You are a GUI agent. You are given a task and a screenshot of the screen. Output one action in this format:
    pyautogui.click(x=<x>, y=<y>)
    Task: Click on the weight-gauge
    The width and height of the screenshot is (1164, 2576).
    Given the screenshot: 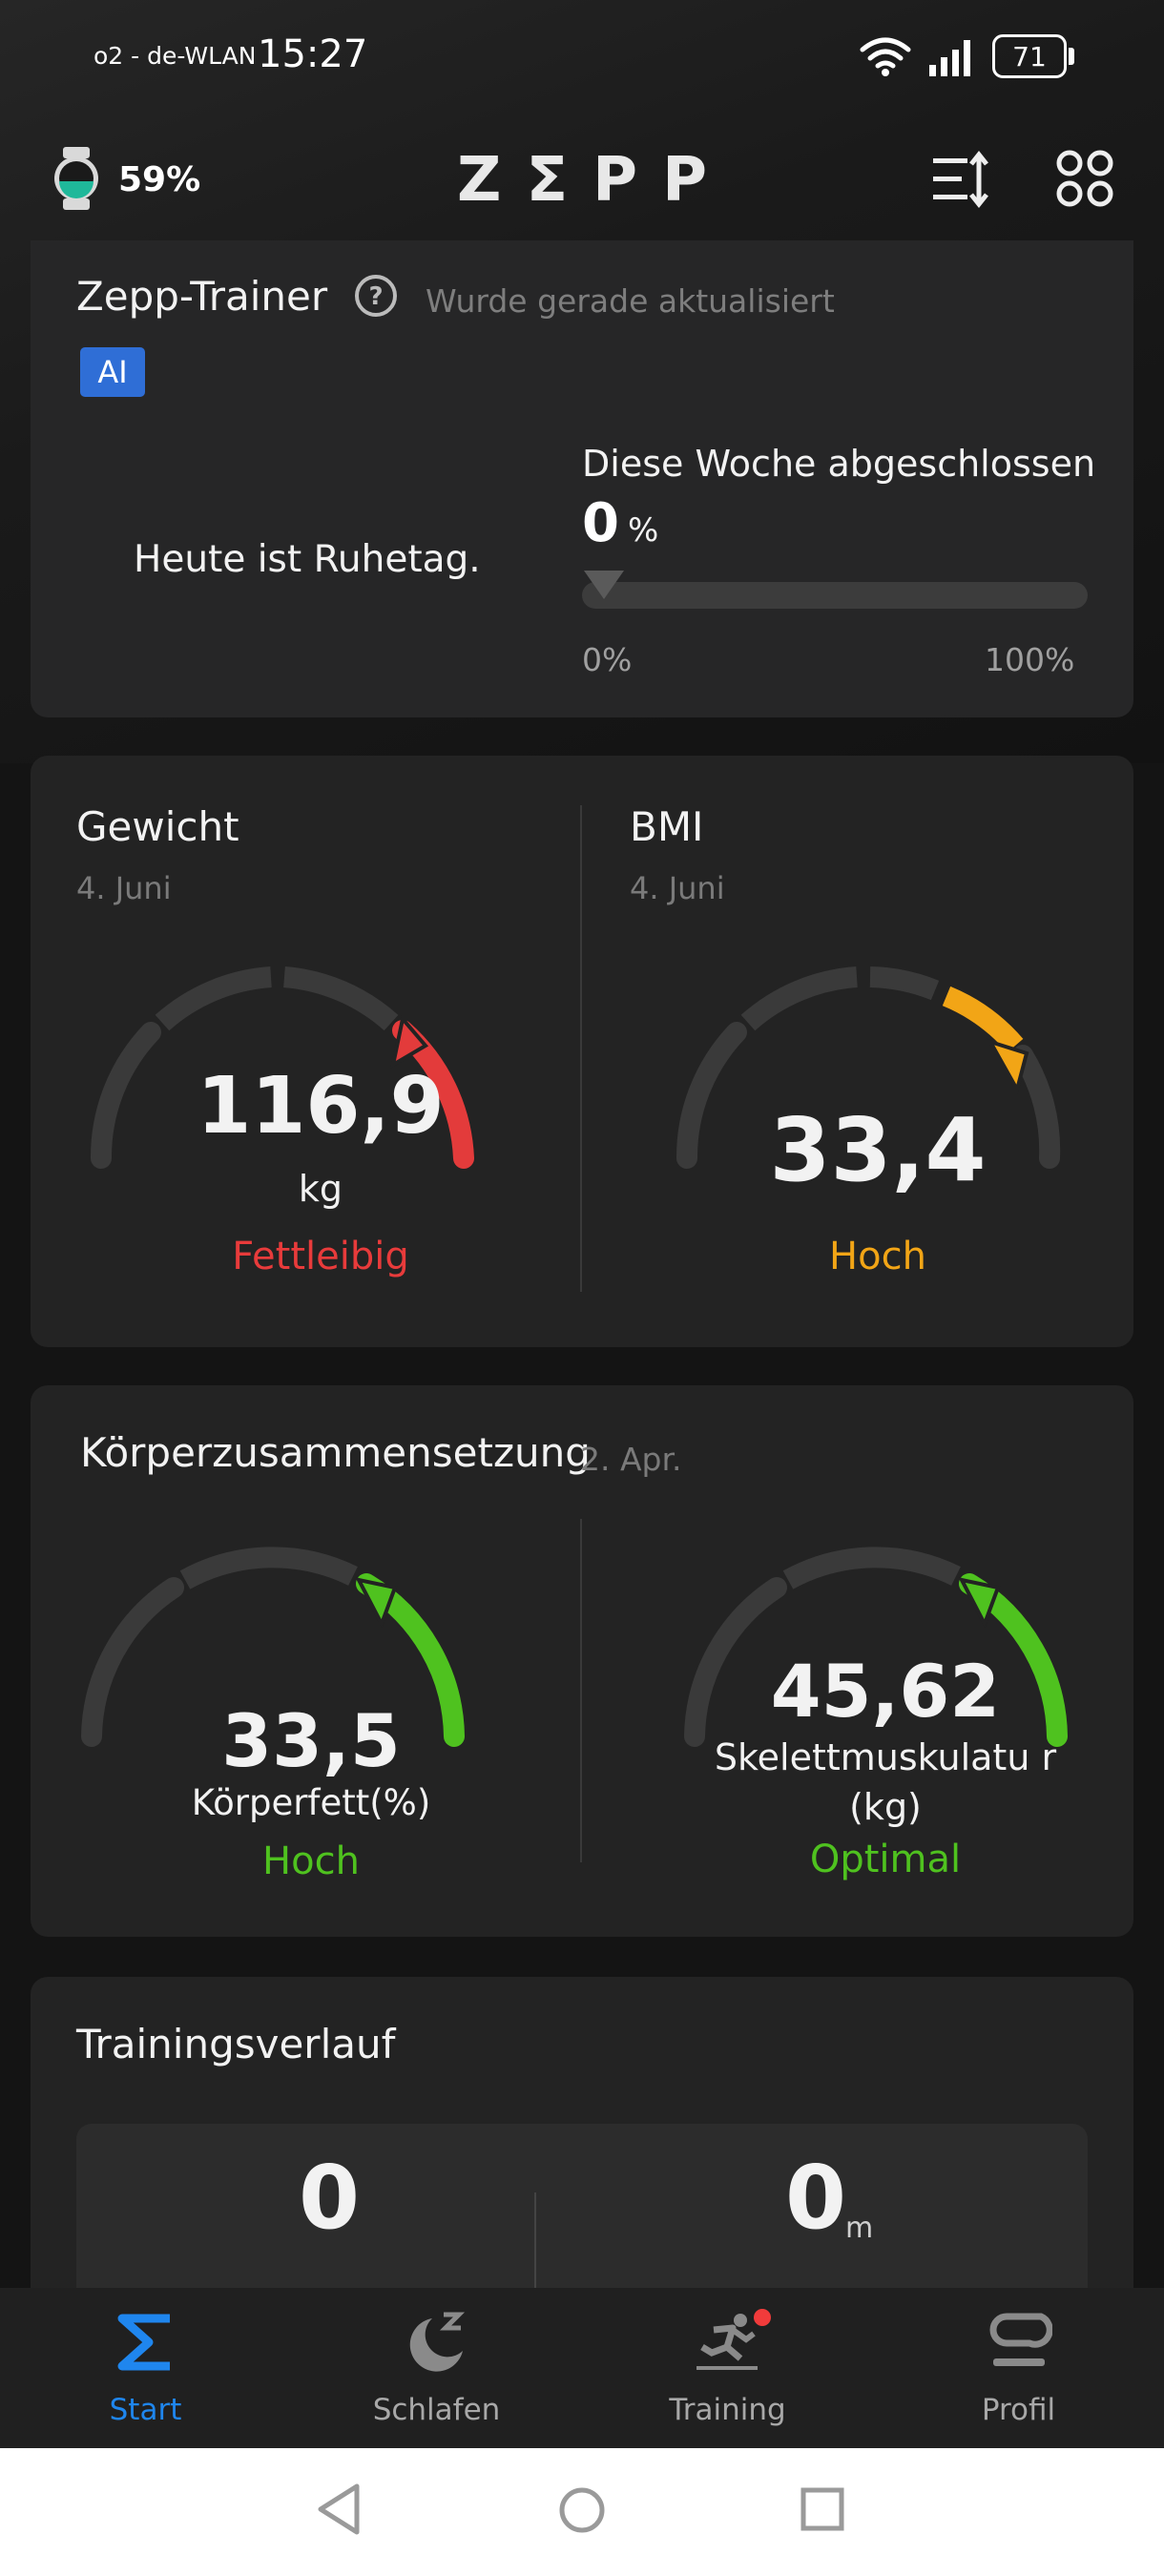 What is the action you would take?
    pyautogui.click(x=282, y=1067)
    